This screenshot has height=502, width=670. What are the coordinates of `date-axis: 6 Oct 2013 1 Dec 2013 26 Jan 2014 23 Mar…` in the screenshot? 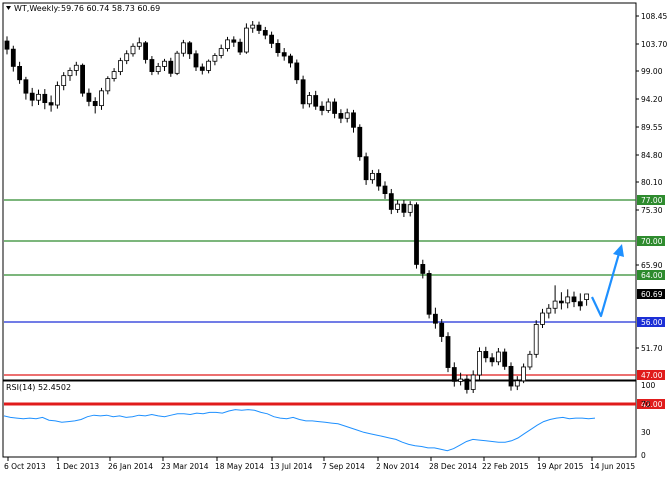 It's located at (319, 464).